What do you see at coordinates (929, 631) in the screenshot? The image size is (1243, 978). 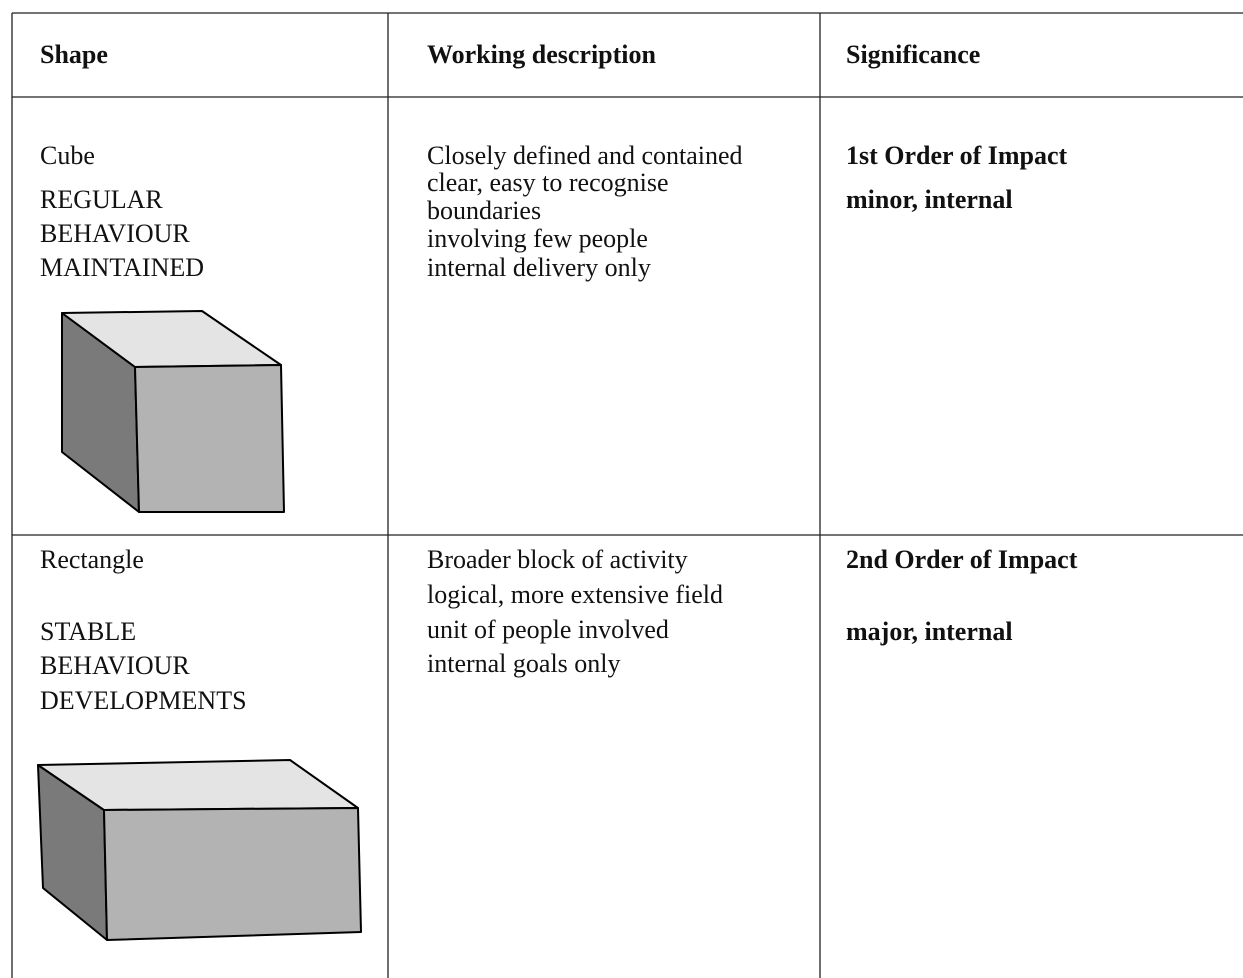 I see `significance: major, internal` at bounding box center [929, 631].